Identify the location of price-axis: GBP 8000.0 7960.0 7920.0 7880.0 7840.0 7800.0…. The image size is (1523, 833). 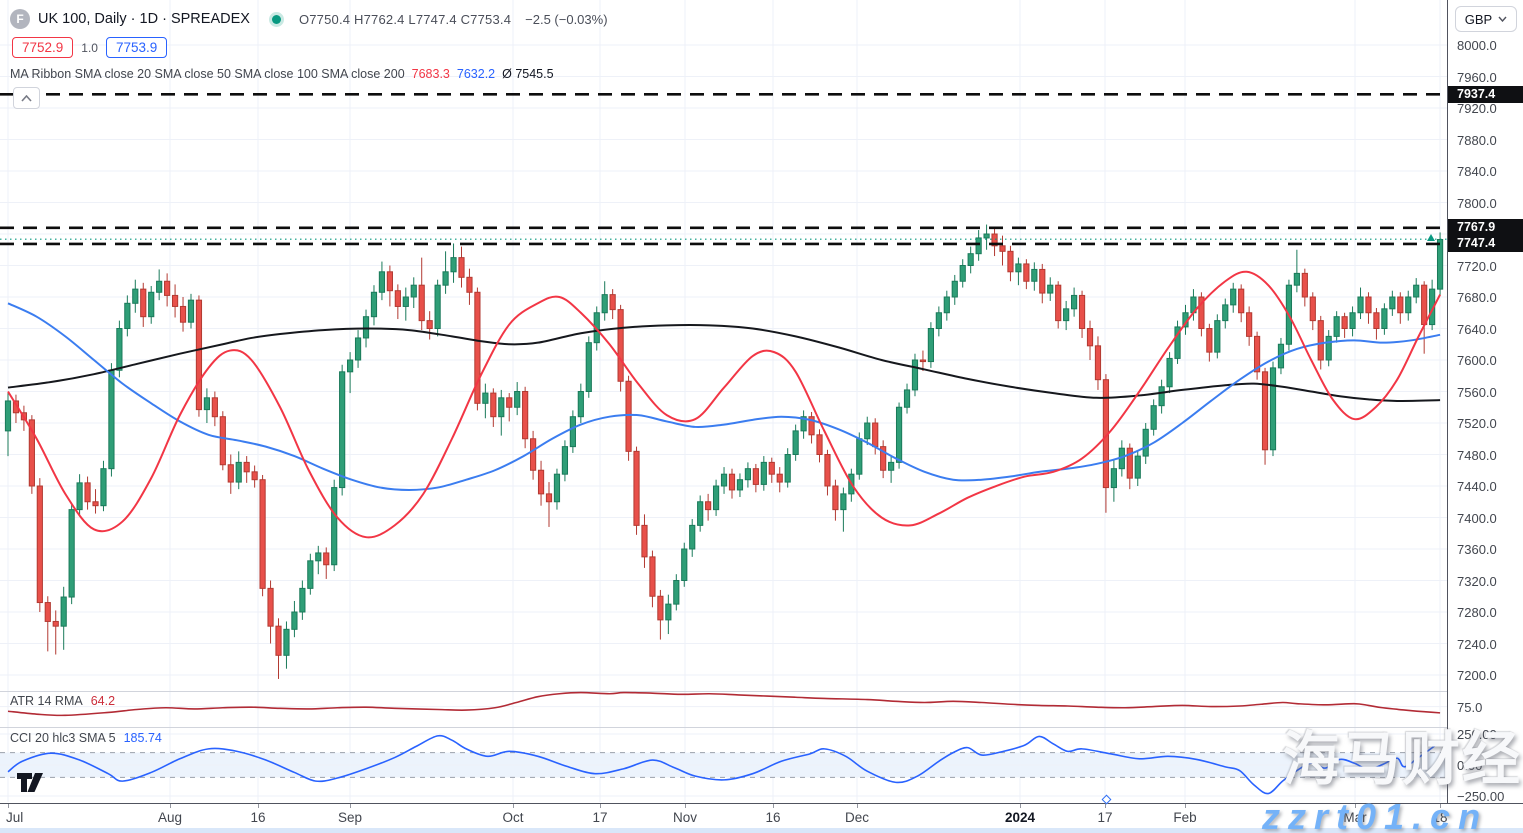
(1485, 402).